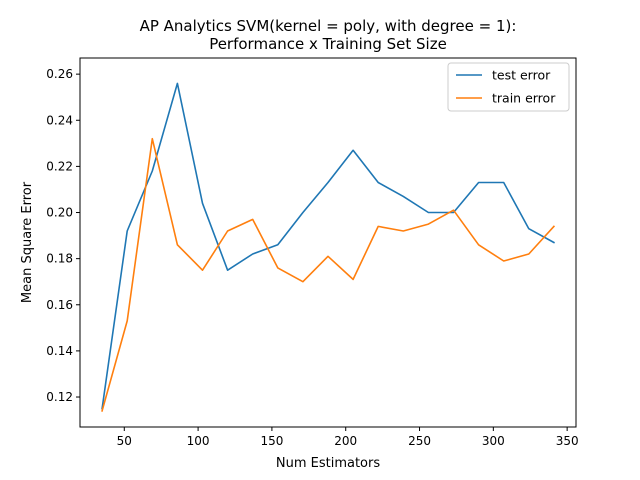 The width and height of the screenshot is (640, 480). I want to click on x-tick-label: 100, so click(198, 441).